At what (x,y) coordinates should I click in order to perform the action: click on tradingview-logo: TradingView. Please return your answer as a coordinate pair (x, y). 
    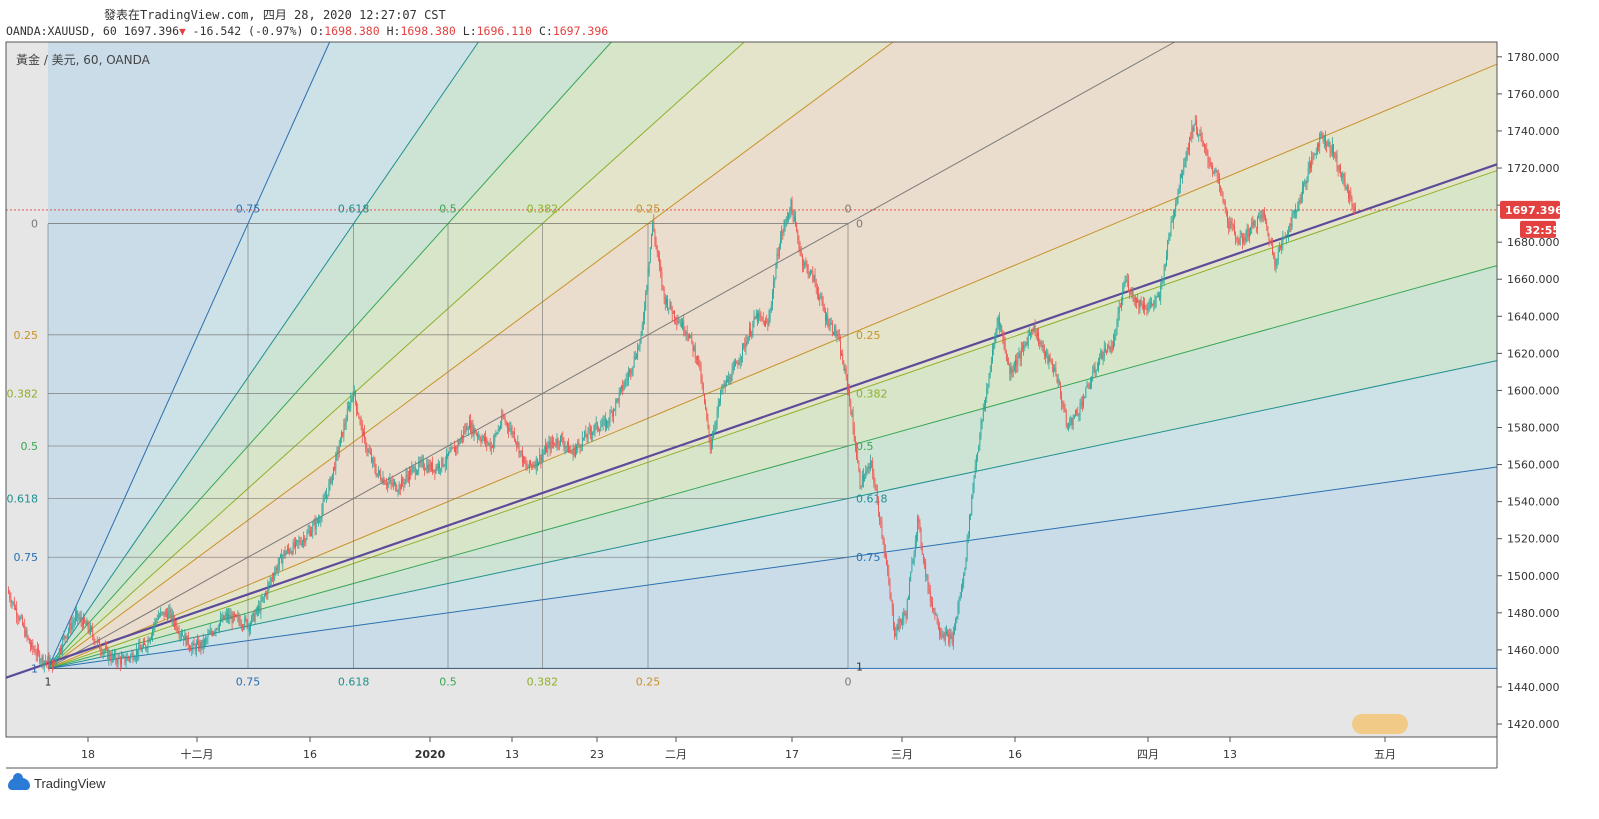
    Looking at the image, I should click on (57, 781).